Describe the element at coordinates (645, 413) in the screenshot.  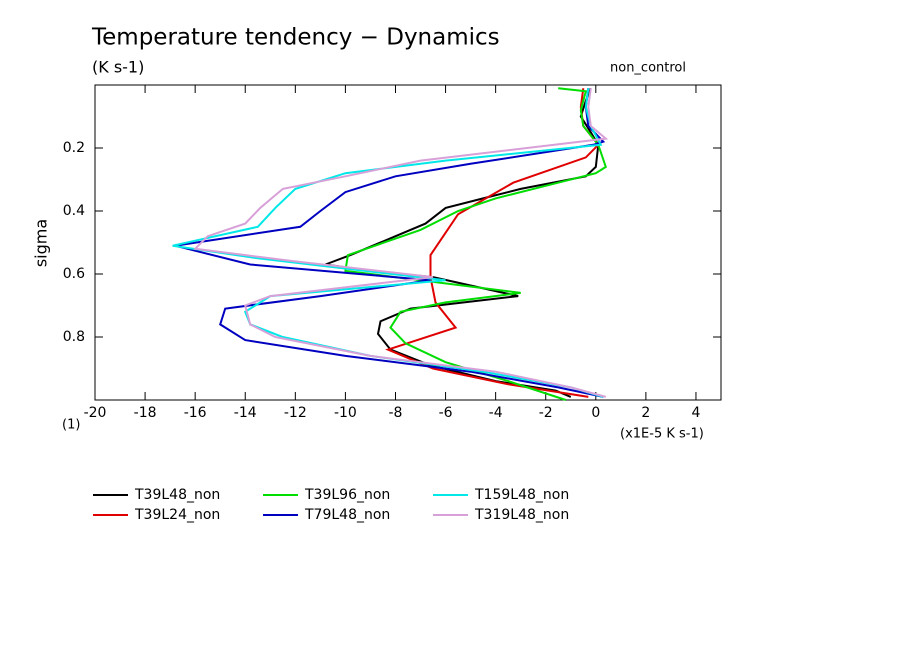
I see `x-tick-label: 2` at that location.